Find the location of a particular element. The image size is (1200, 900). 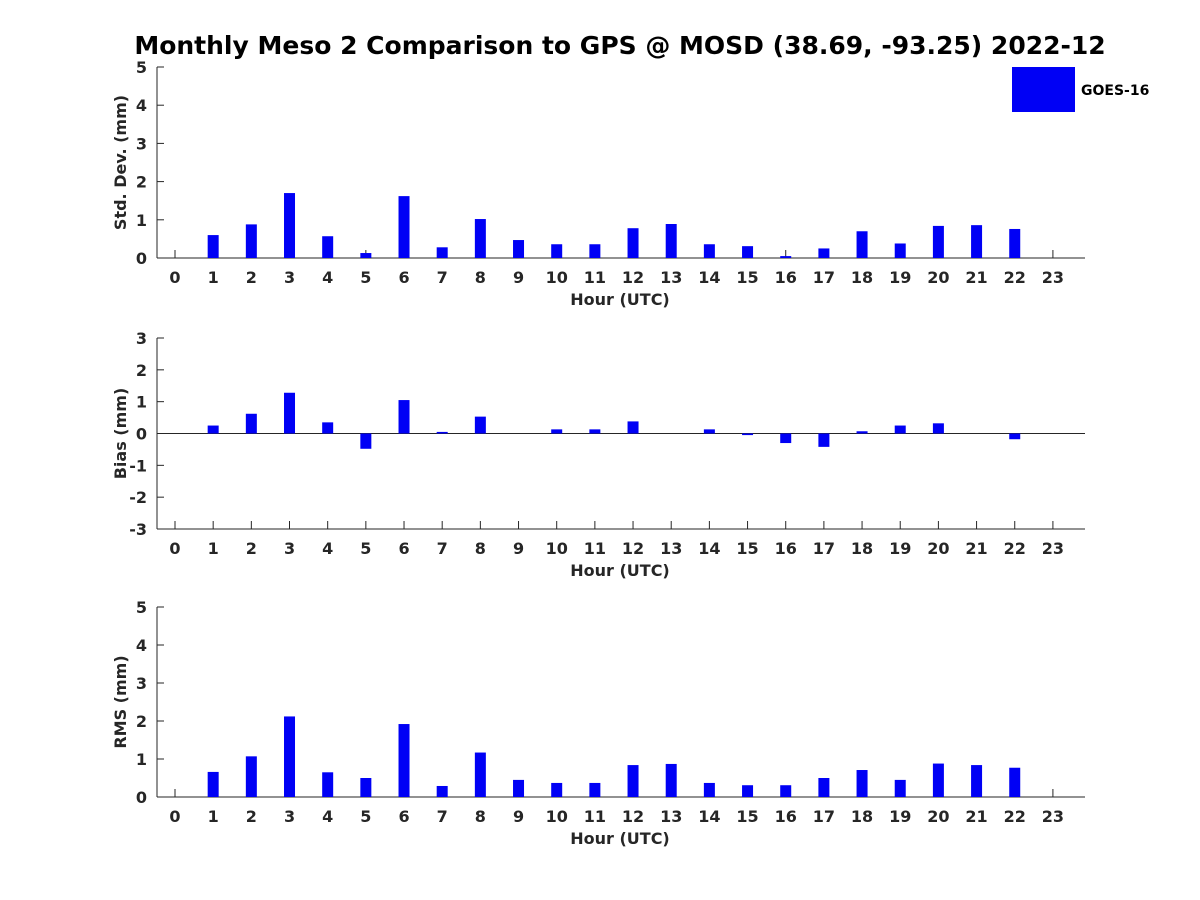

rms-x-tick-label: 1 is located at coordinates (213, 816).